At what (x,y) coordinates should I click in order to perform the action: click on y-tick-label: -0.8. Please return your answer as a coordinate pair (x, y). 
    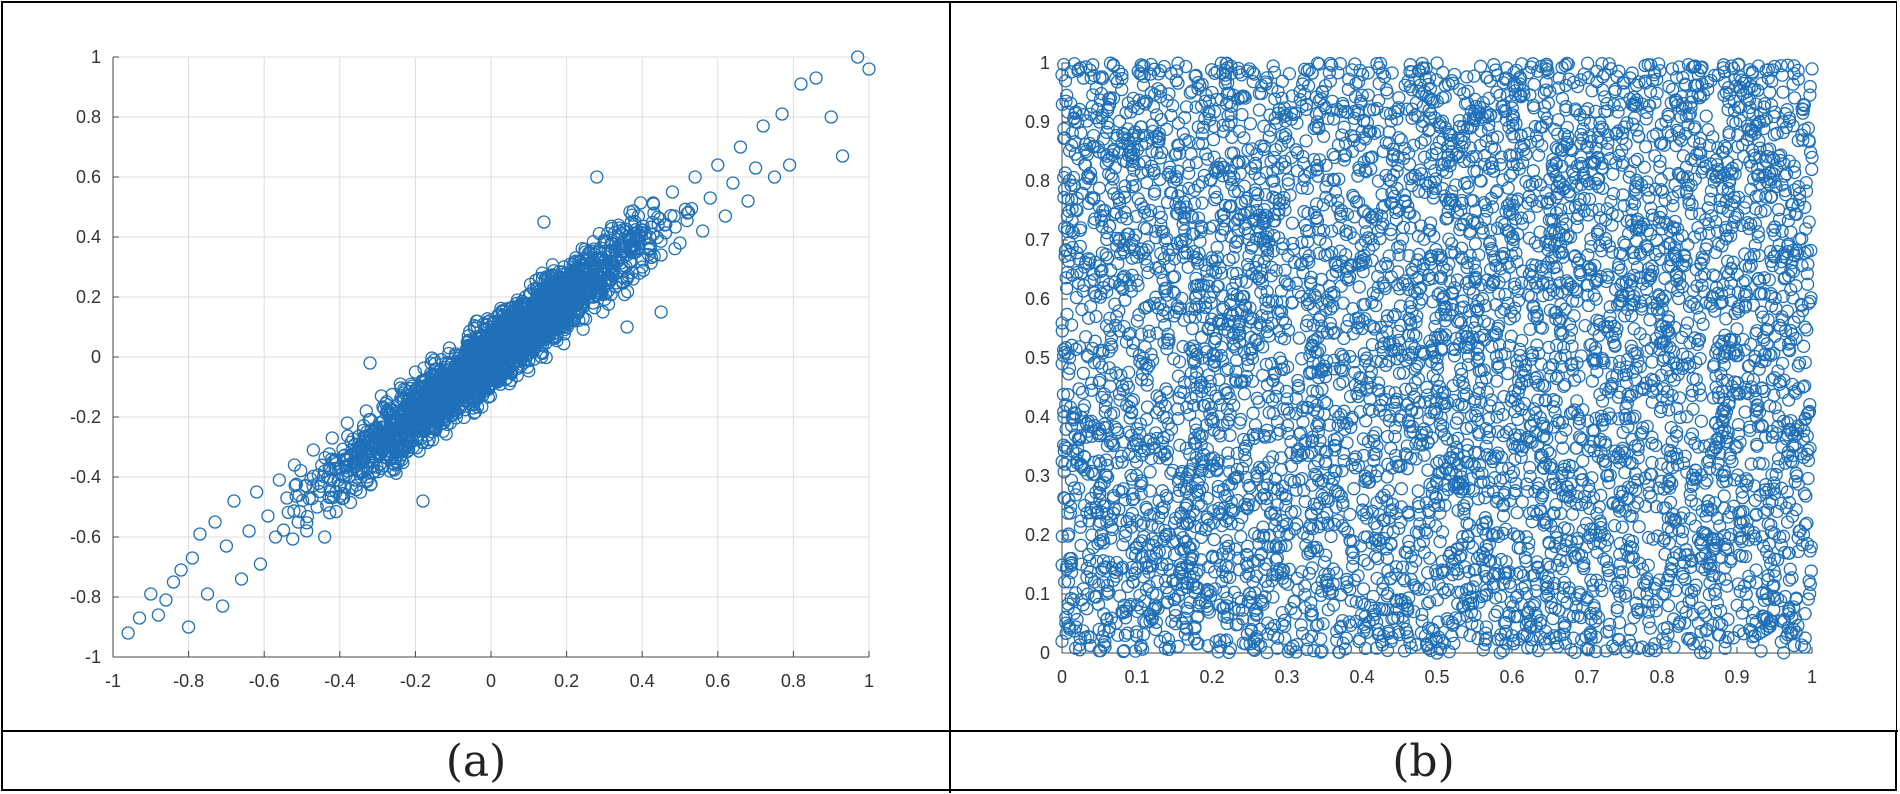
    Looking at the image, I should click on (85, 597).